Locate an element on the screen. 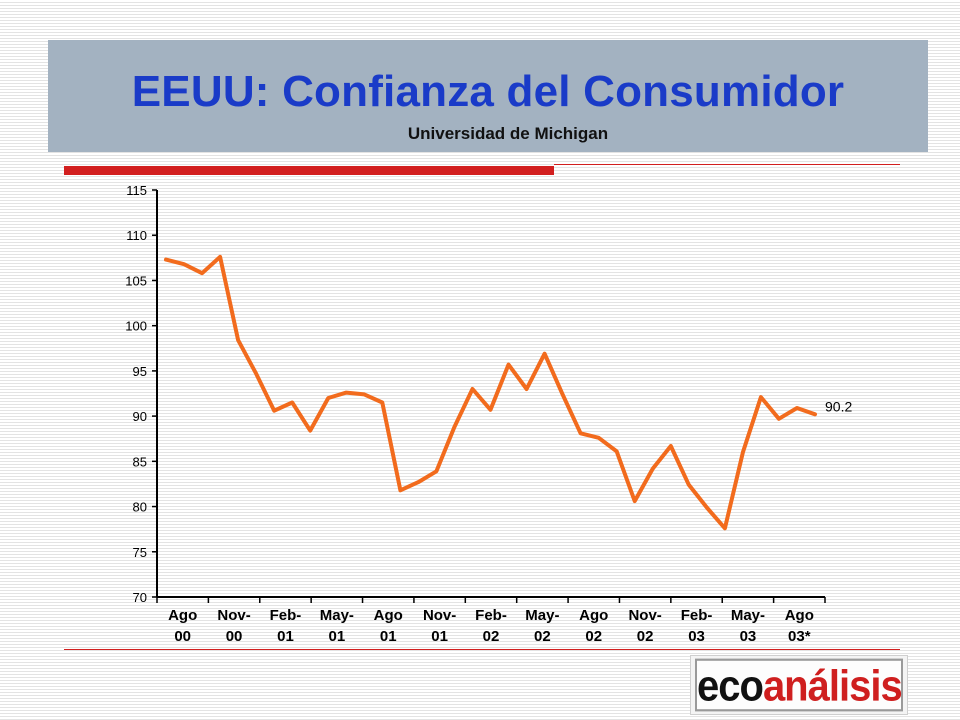 This screenshot has width=960, height=720. accent-line is located at coordinates (727, 164).